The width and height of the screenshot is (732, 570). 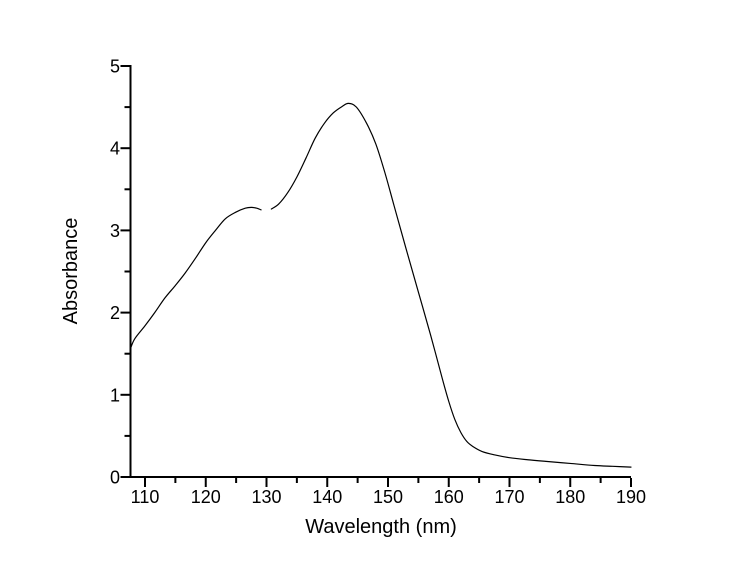 What do you see at coordinates (381, 527) in the screenshot?
I see `x-axis-title: Wavelength (nm)` at bounding box center [381, 527].